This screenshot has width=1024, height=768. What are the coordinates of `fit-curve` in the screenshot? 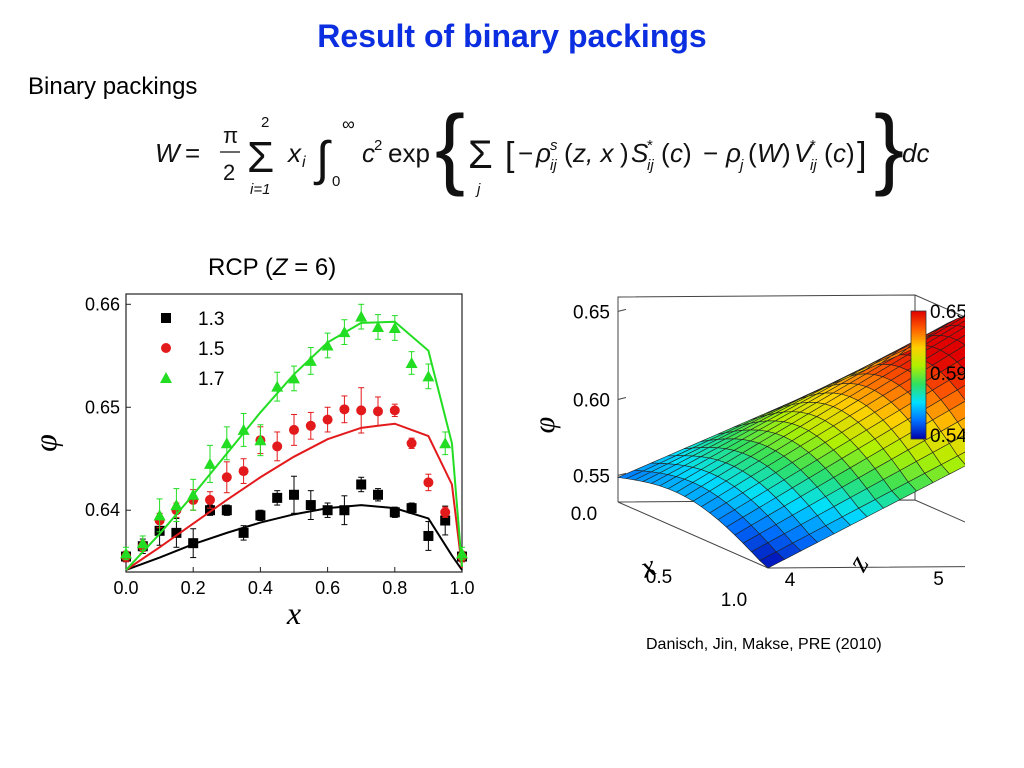 It's located at (294, 496).